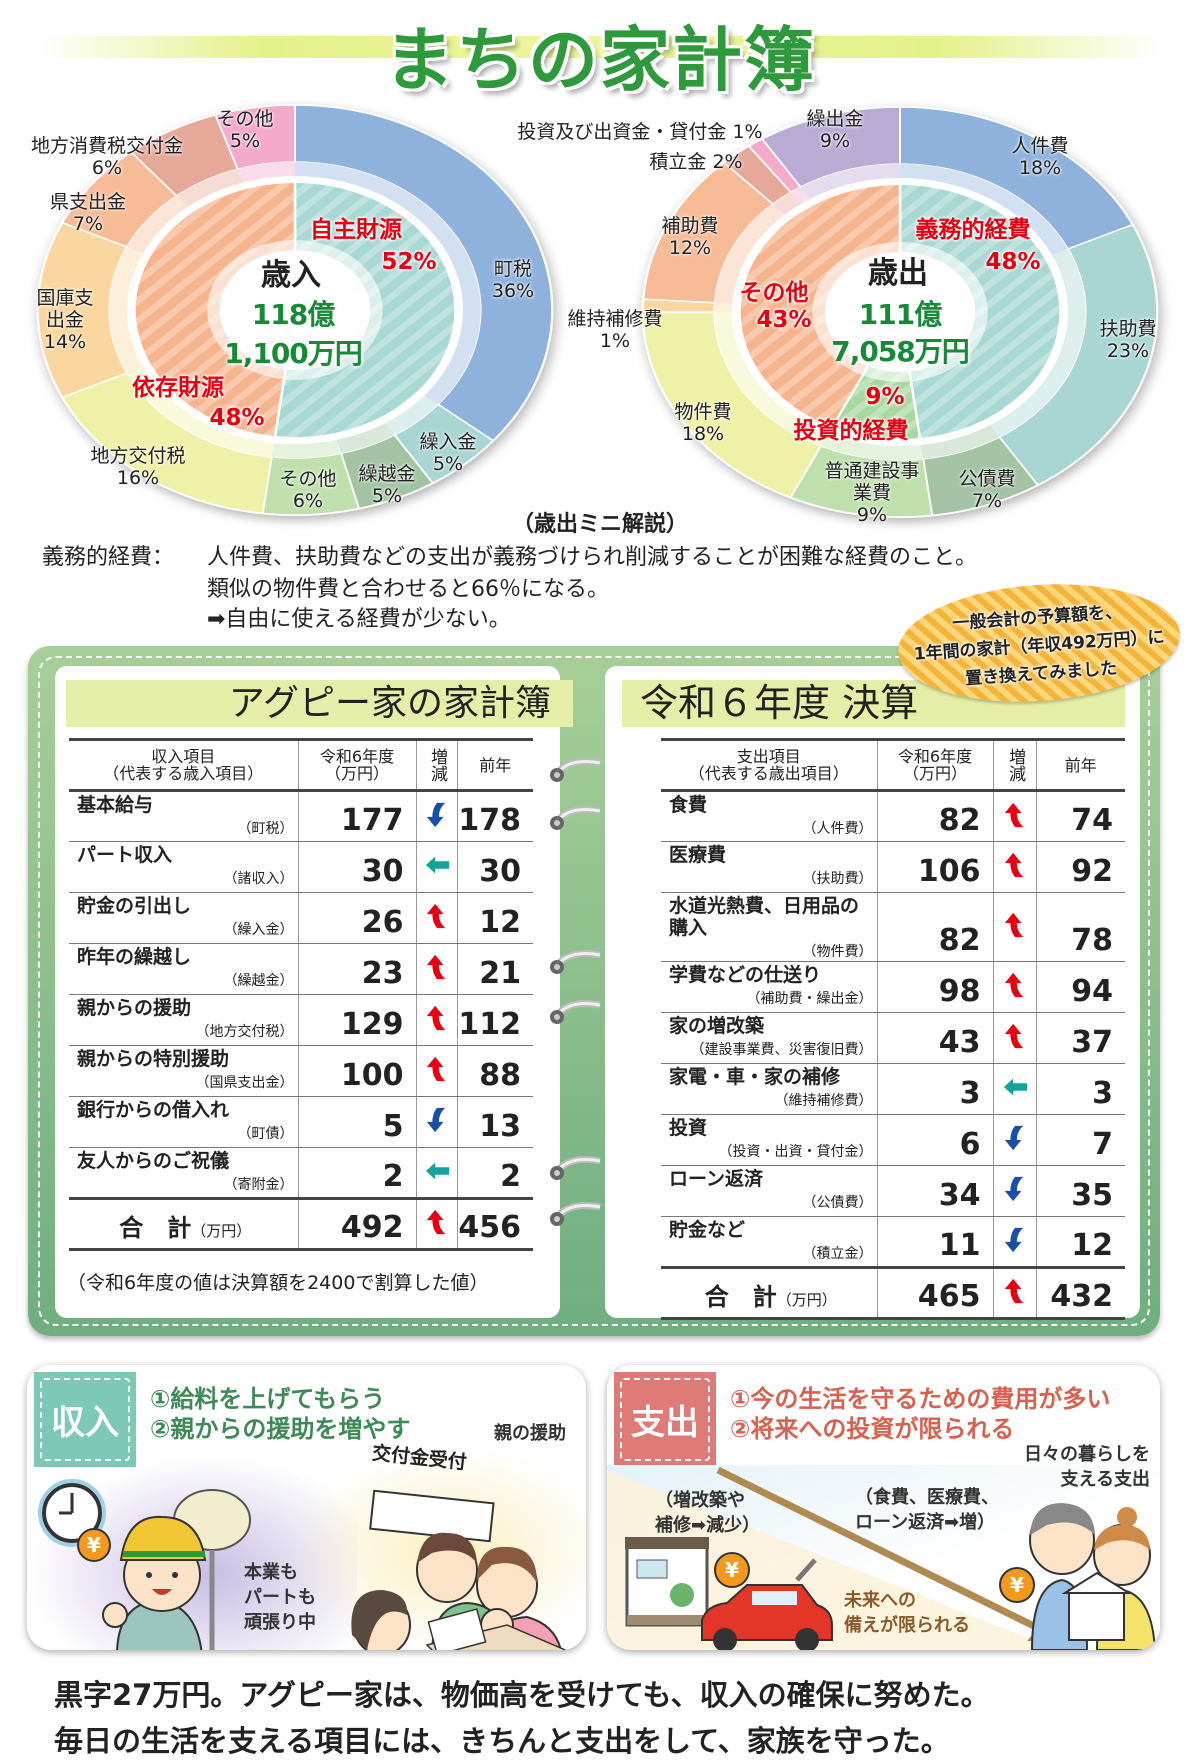 Image resolution: width=1200 pixels, height=1760 pixels. What do you see at coordinates (755, 1077) in the screenshot?
I see `item-name: 家電・車・家の補修` at bounding box center [755, 1077].